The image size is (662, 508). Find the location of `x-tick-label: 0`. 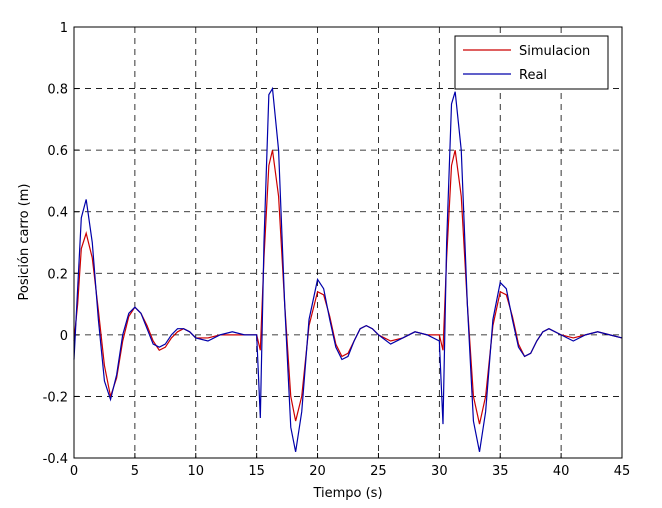

x-tick-label: 0 is located at coordinates (74, 471).